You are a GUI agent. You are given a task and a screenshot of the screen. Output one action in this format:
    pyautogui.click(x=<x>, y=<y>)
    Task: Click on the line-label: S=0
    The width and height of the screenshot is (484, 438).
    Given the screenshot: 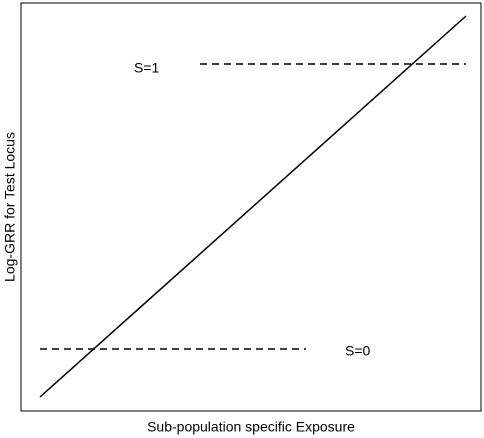 What is the action you would take?
    pyautogui.click(x=358, y=351)
    